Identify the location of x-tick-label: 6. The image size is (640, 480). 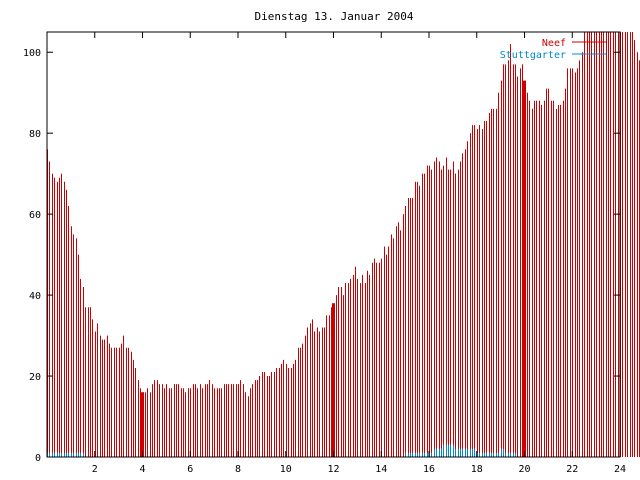
(190, 469).